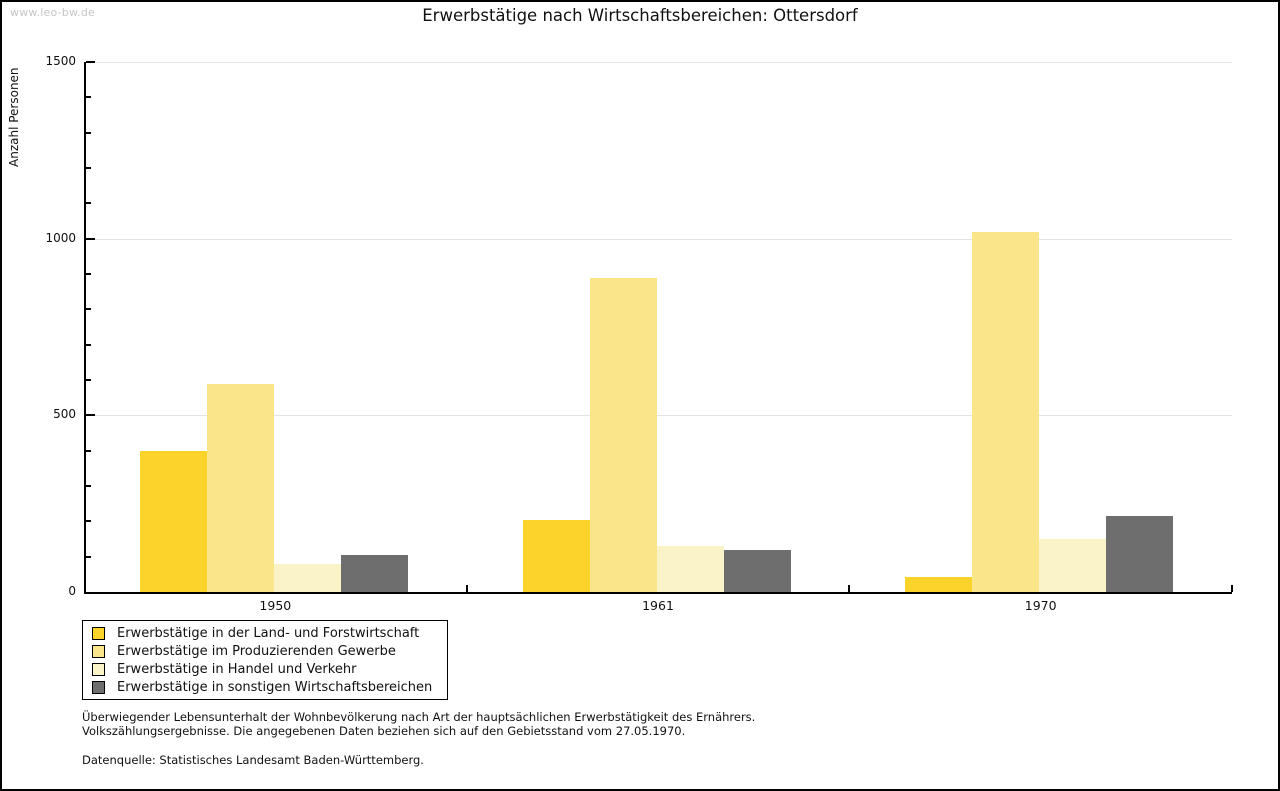  Describe the element at coordinates (1040, 605) in the screenshot. I see `x-category-label-1970: 1970` at that location.